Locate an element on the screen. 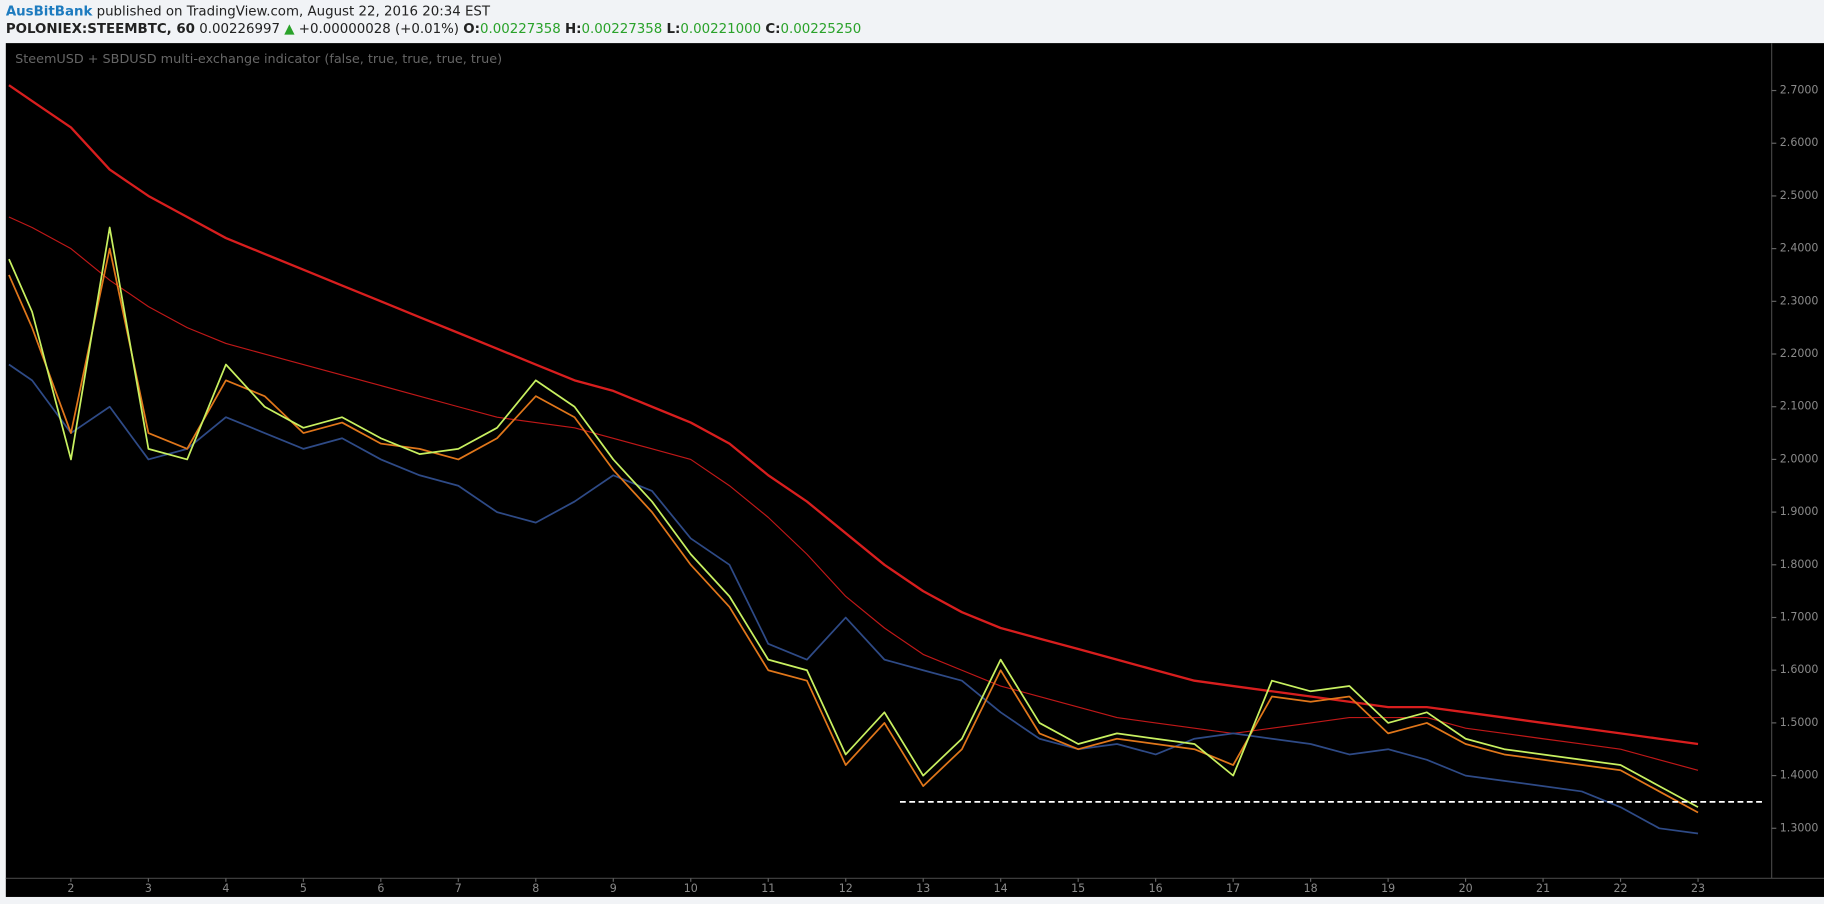 The width and height of the screenshot is (1824, 904). y-tick-label: 2.7000 is located at coordinates (1799, 90).